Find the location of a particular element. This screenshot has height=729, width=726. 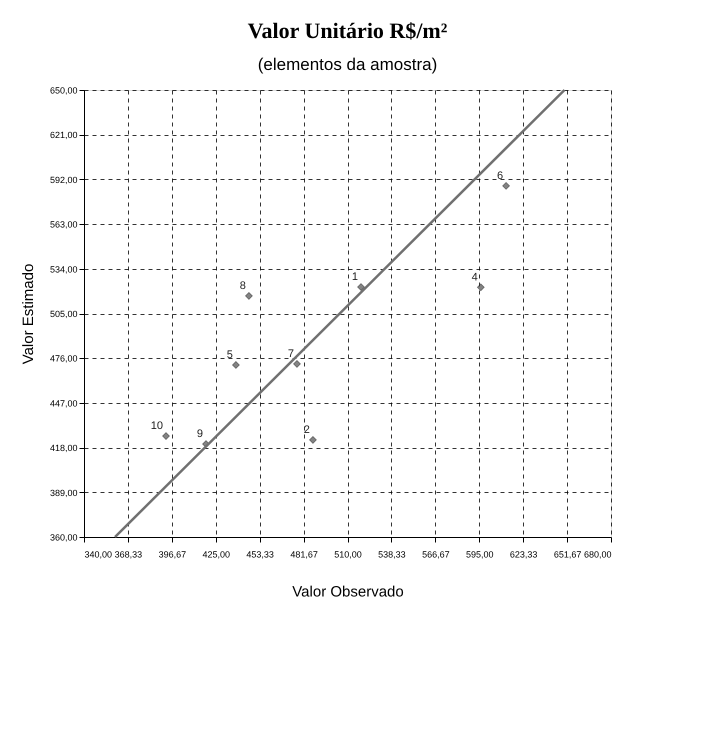

y-tick-label: 360,00 is located at coordinates (64, 537).